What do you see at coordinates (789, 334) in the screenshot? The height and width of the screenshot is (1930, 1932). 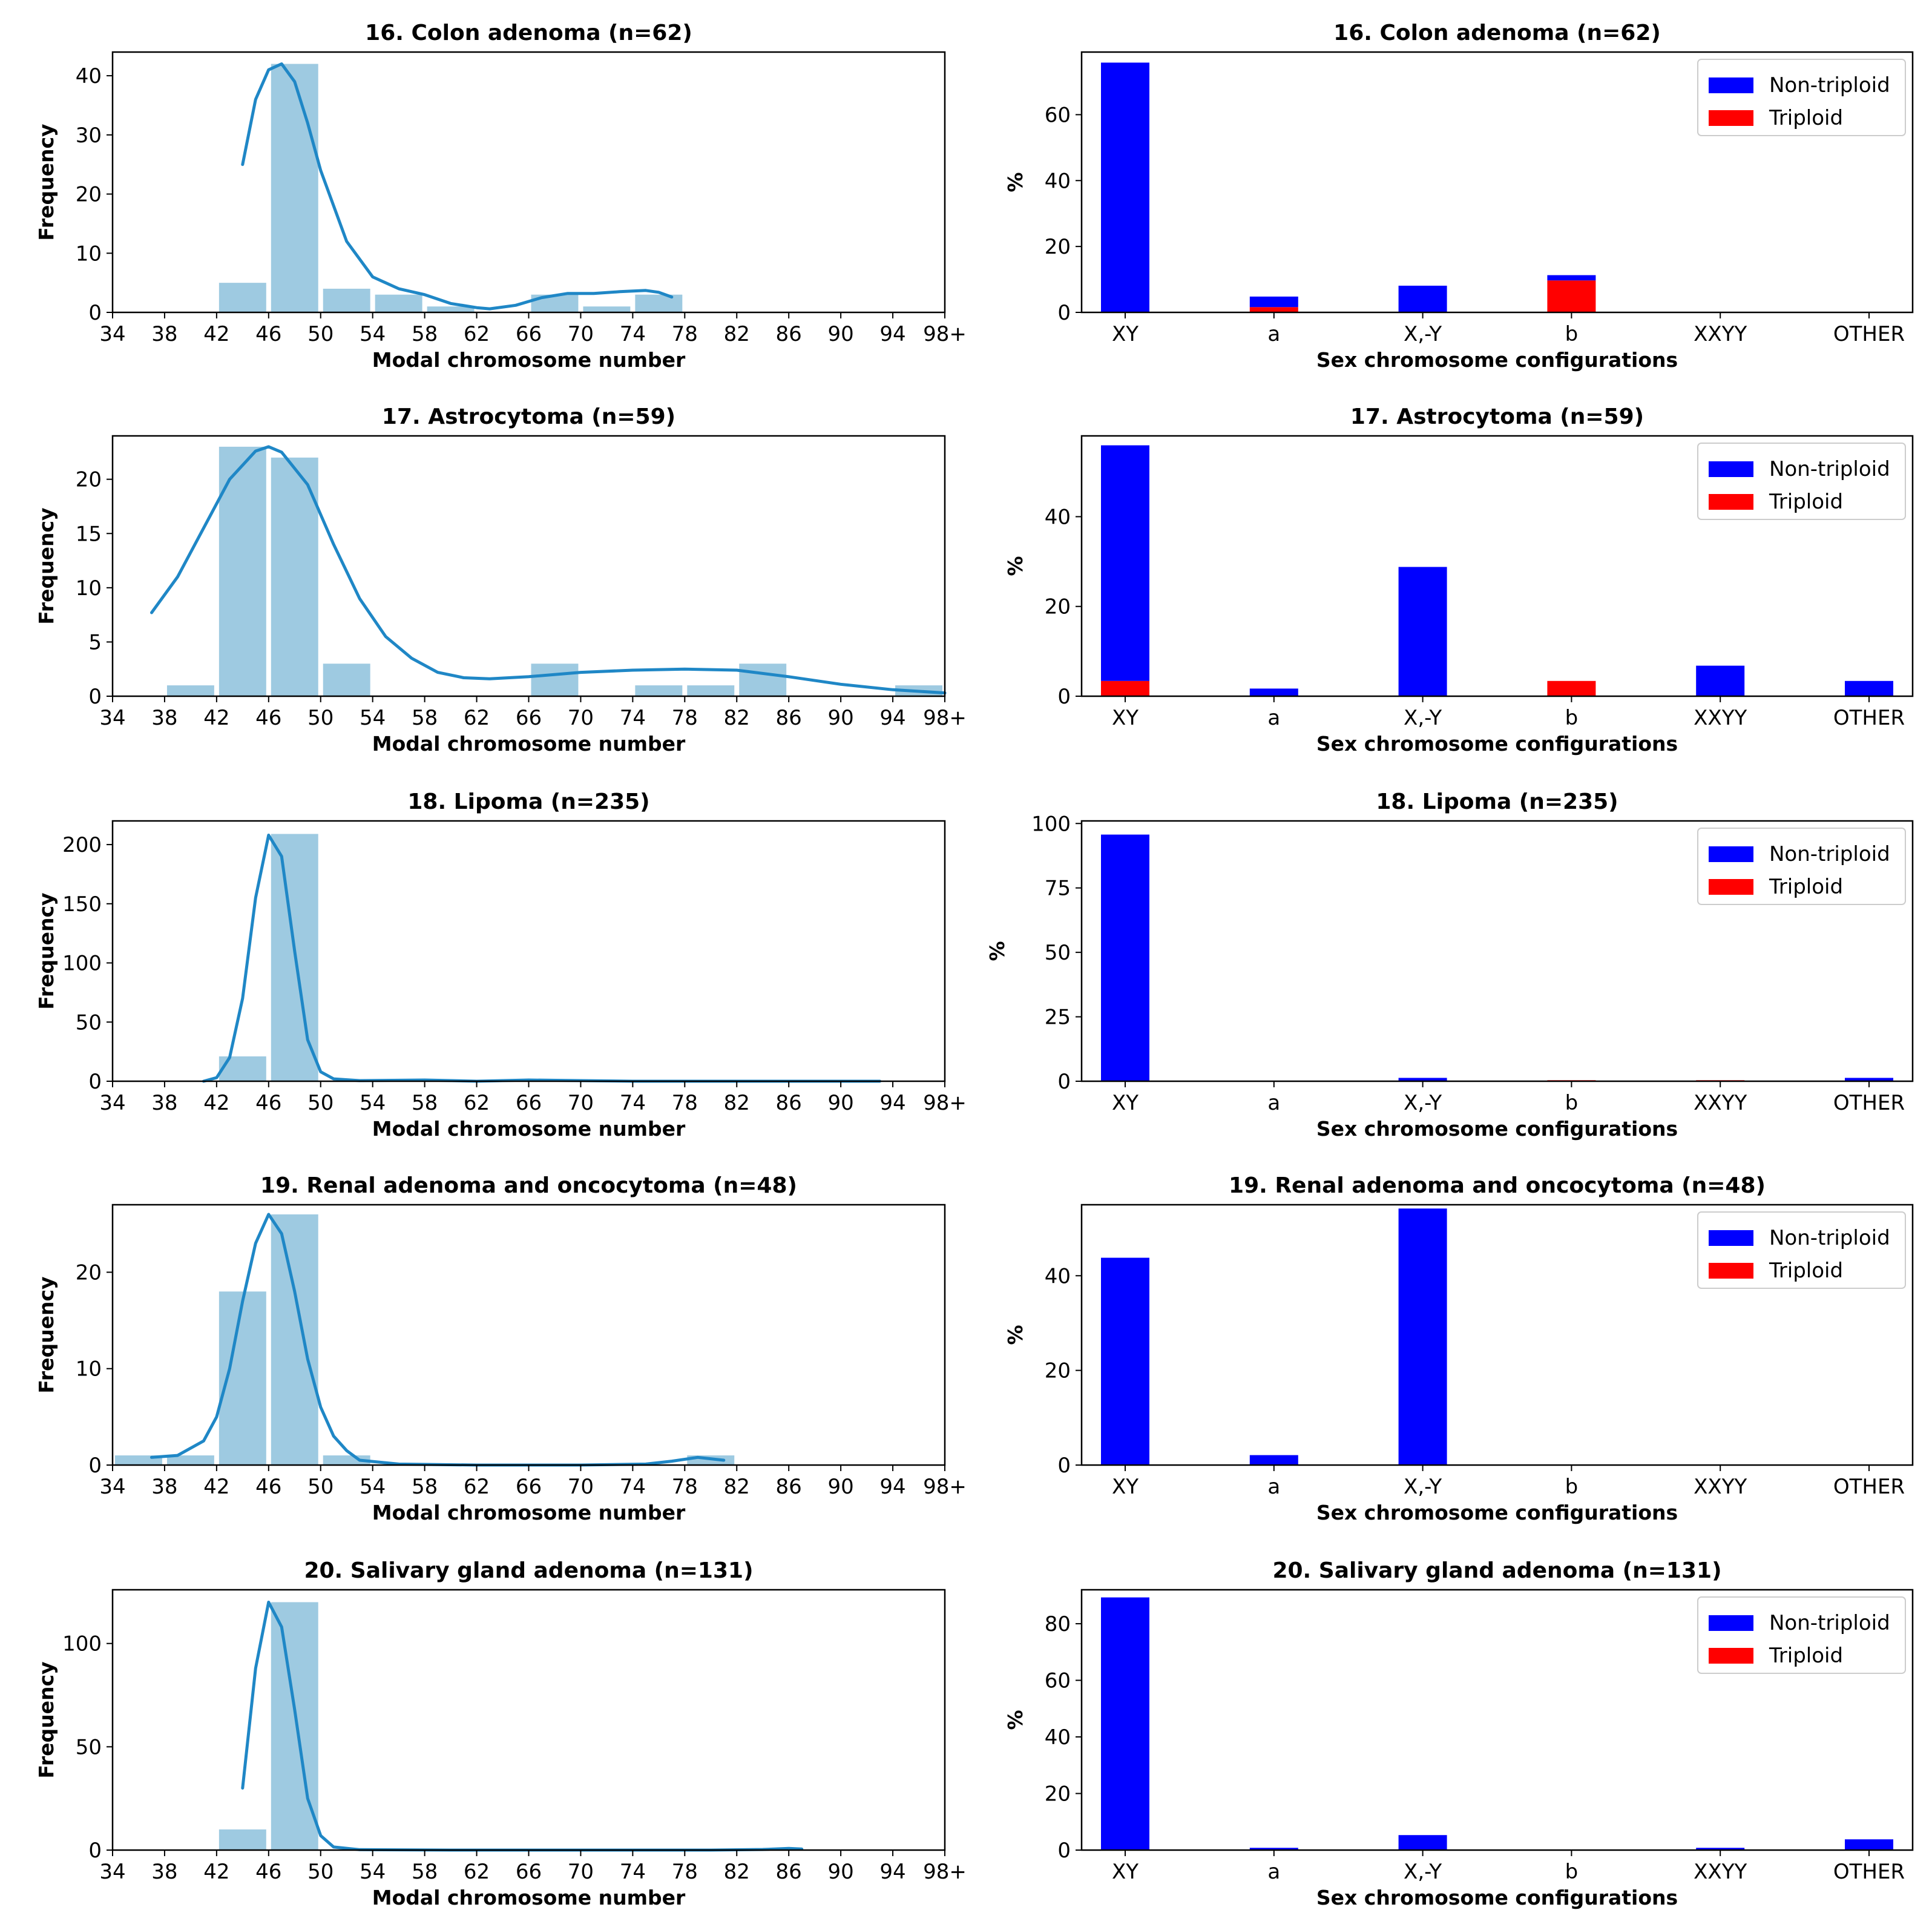 I see `x-tick-label: 86` at bounding box center [789, 334].